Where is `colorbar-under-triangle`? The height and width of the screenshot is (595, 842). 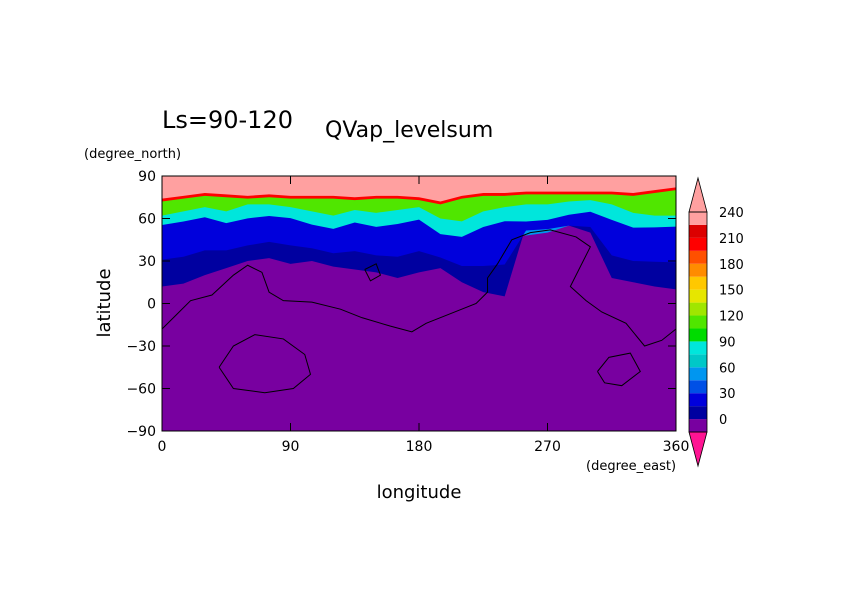 colorbar-under-triangle is located at coordinates (698, 449).